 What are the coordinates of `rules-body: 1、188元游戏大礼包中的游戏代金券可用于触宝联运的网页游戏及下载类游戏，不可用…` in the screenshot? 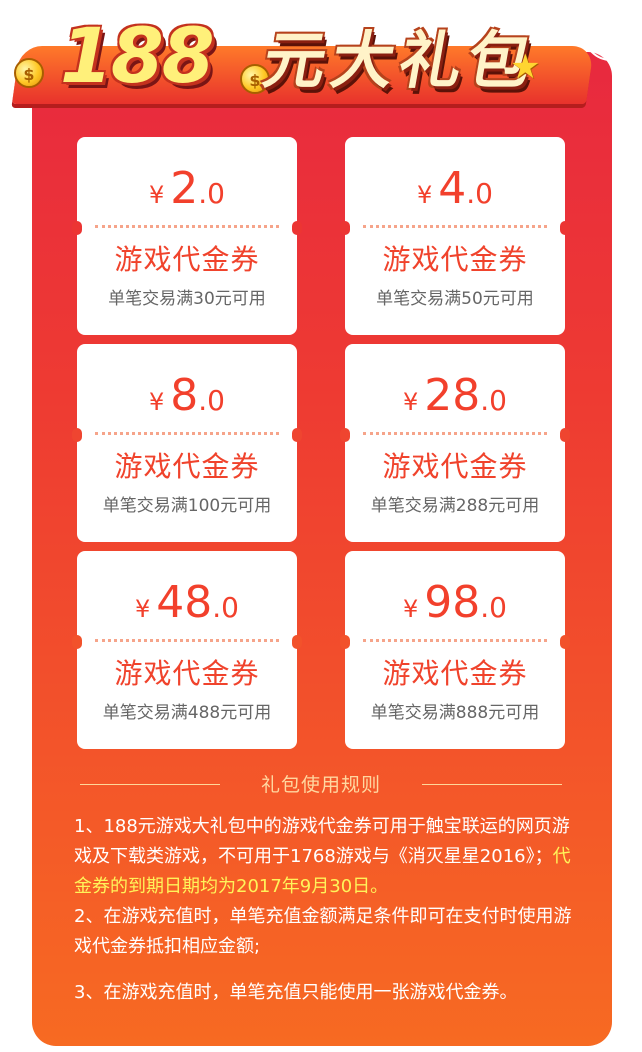 It's located at (329, 910).